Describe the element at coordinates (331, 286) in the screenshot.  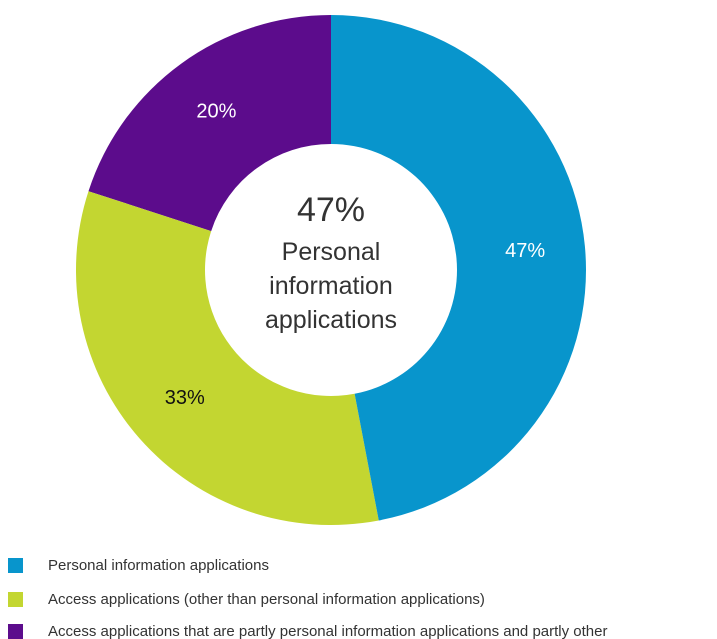
I see `center-label: Personal information applications` at that location.